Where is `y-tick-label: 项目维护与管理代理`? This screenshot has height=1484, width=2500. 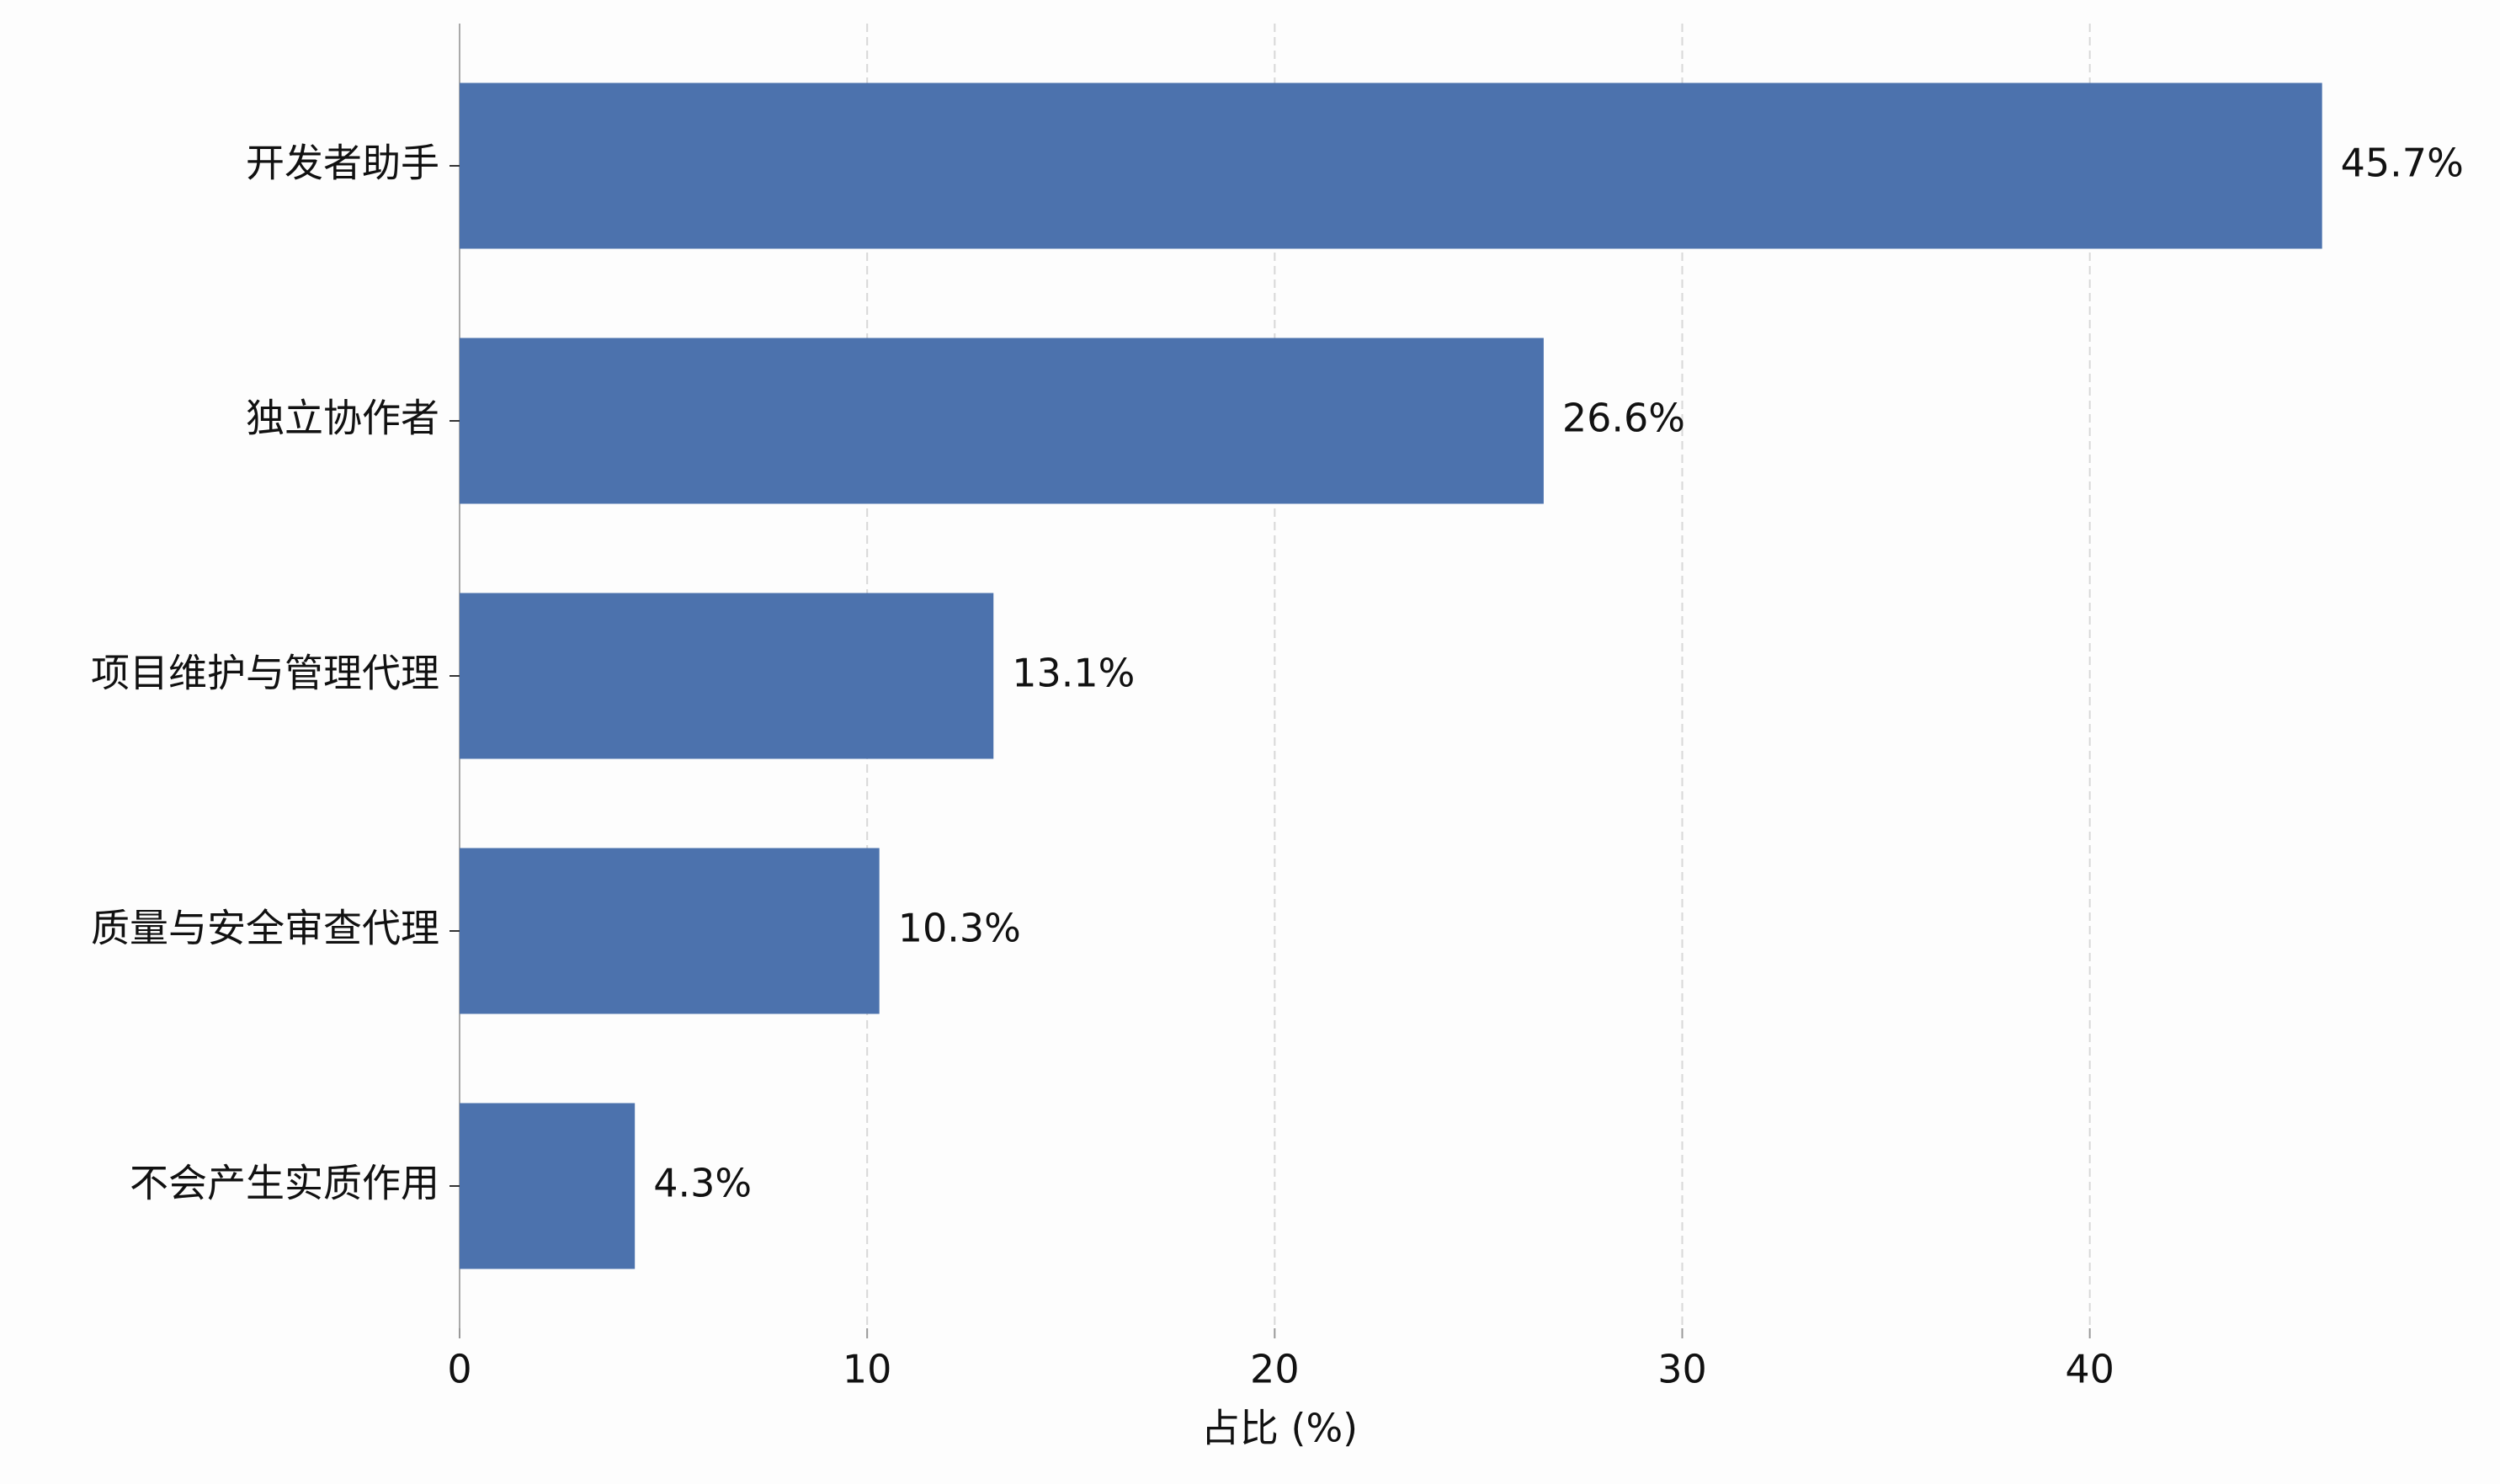 y-tick-label: 项目维护与管理代理 is located at coordinates (265, 673).